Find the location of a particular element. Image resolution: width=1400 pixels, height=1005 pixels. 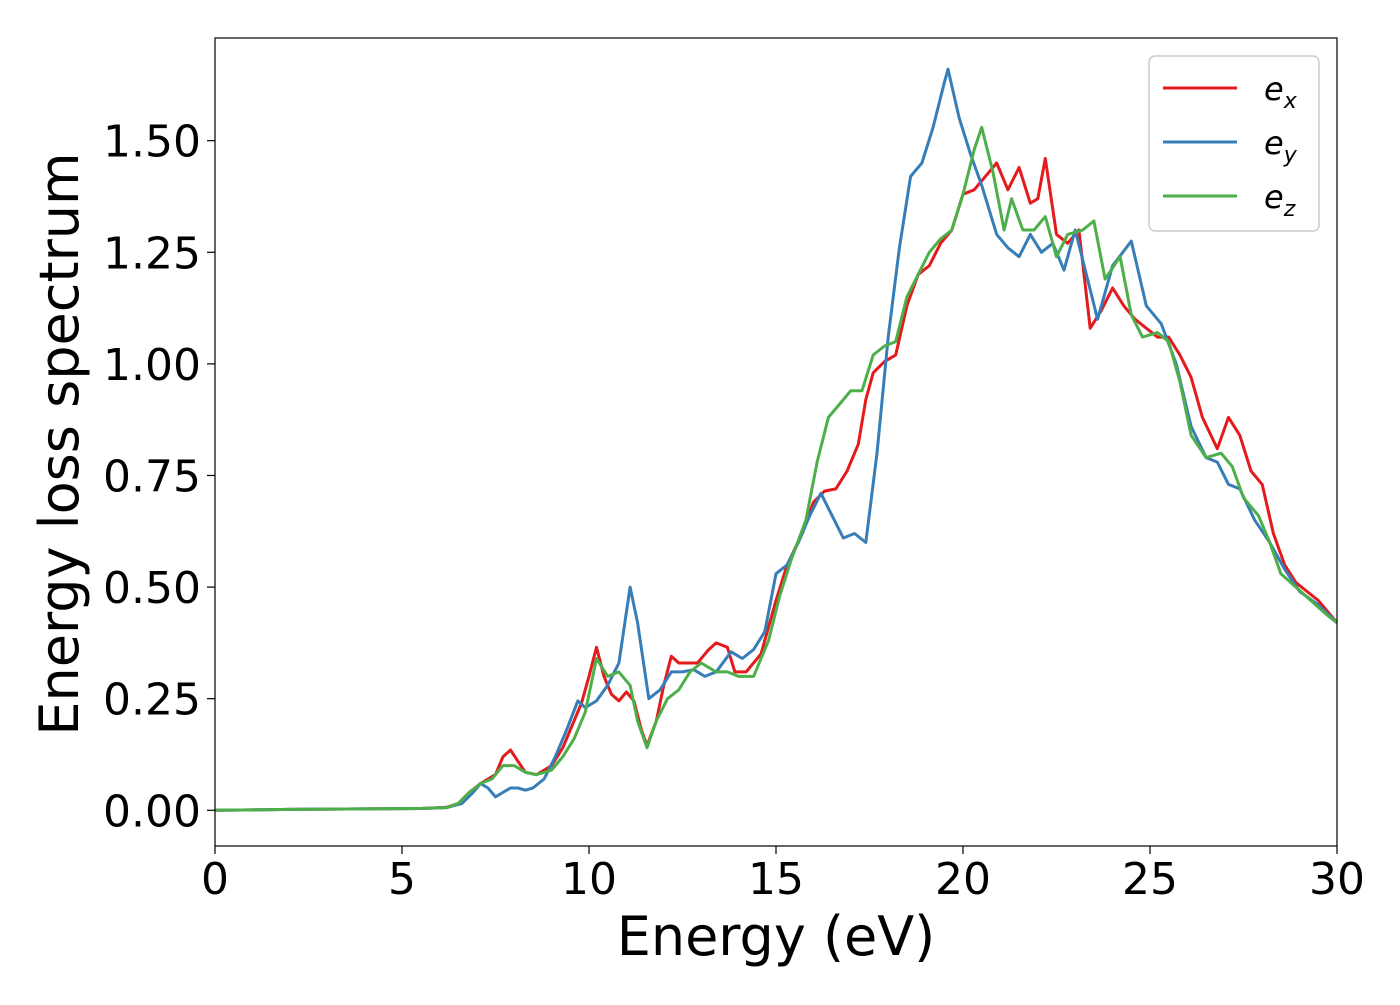

x-axis: 0 5 10 15 20 25 30 is located at coordinates (783, 875).